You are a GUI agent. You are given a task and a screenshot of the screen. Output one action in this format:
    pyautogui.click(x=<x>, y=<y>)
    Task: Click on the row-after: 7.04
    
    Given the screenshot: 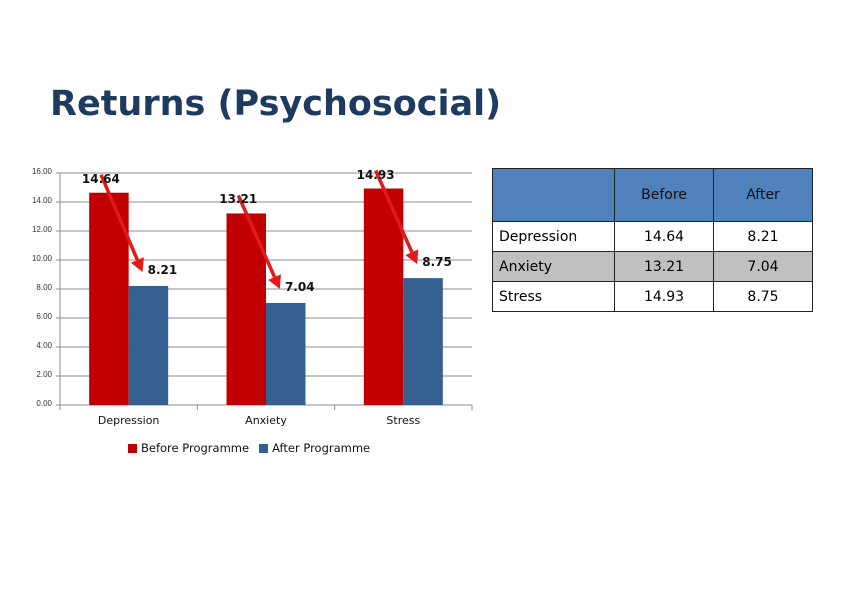 What is the action you would take?
    pyautogui.click(x=763, y=266)
    